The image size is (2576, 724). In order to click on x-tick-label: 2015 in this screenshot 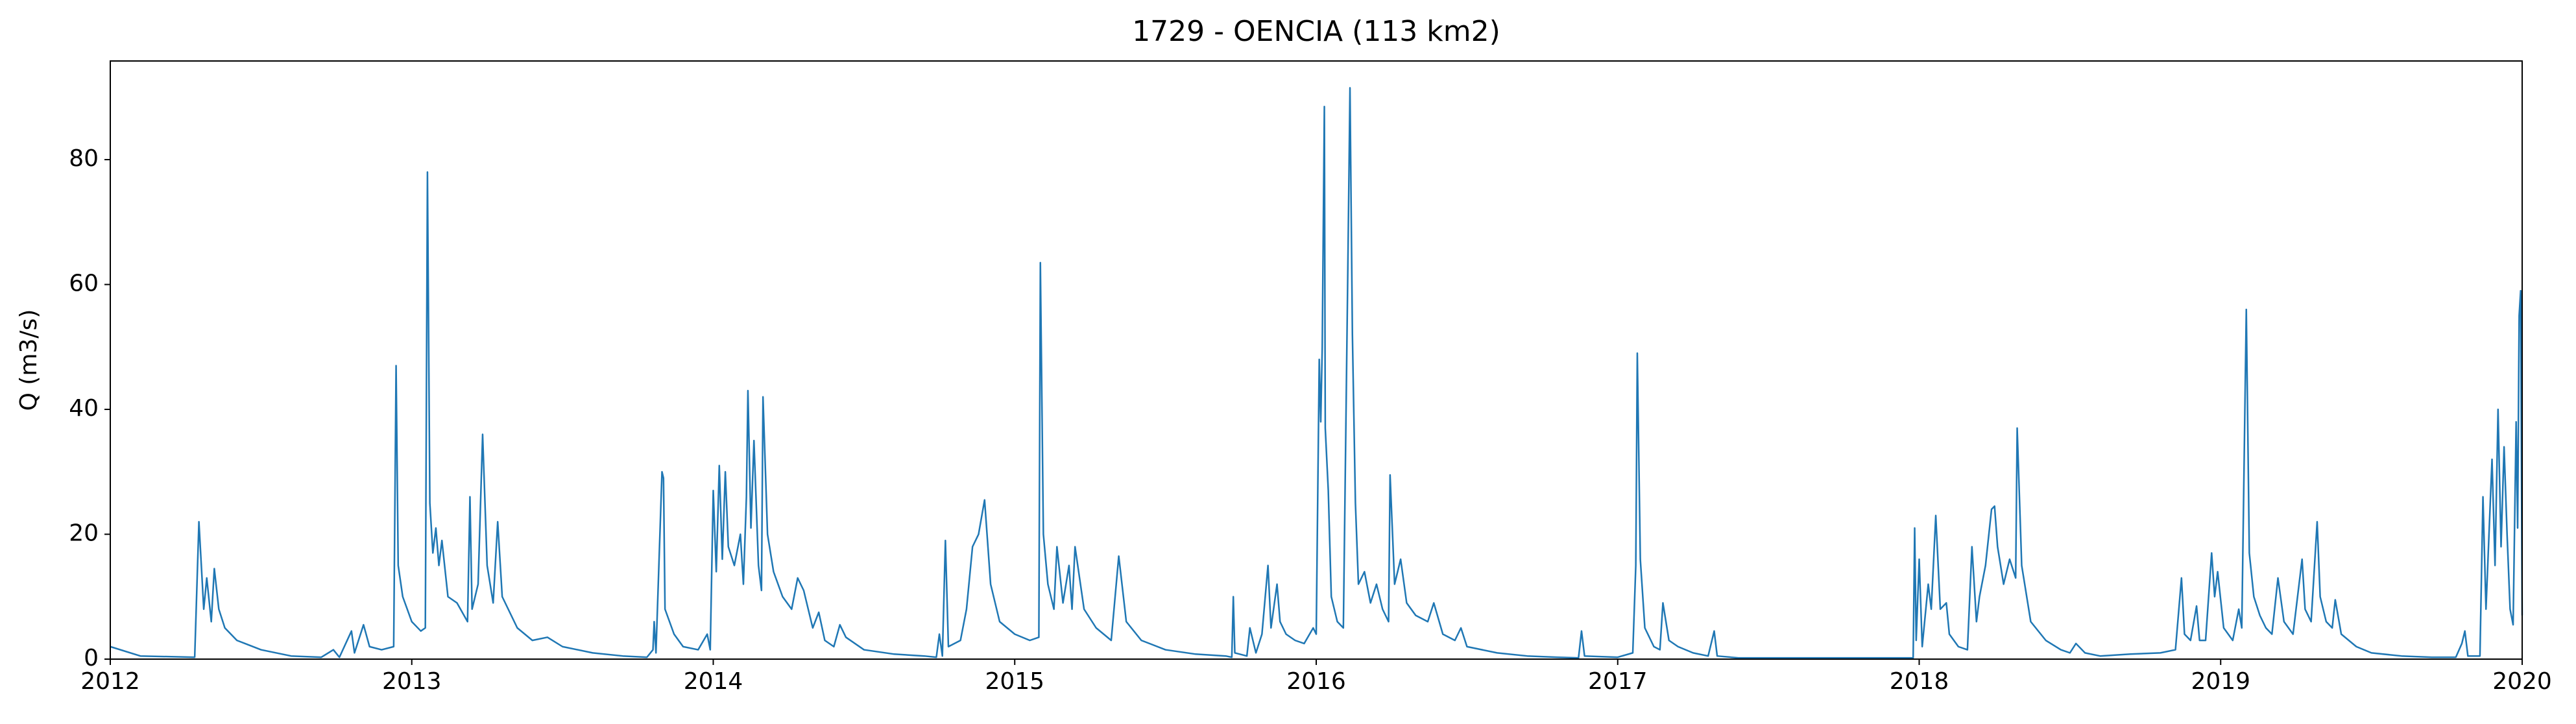, I will do `click(1014, 681)`.